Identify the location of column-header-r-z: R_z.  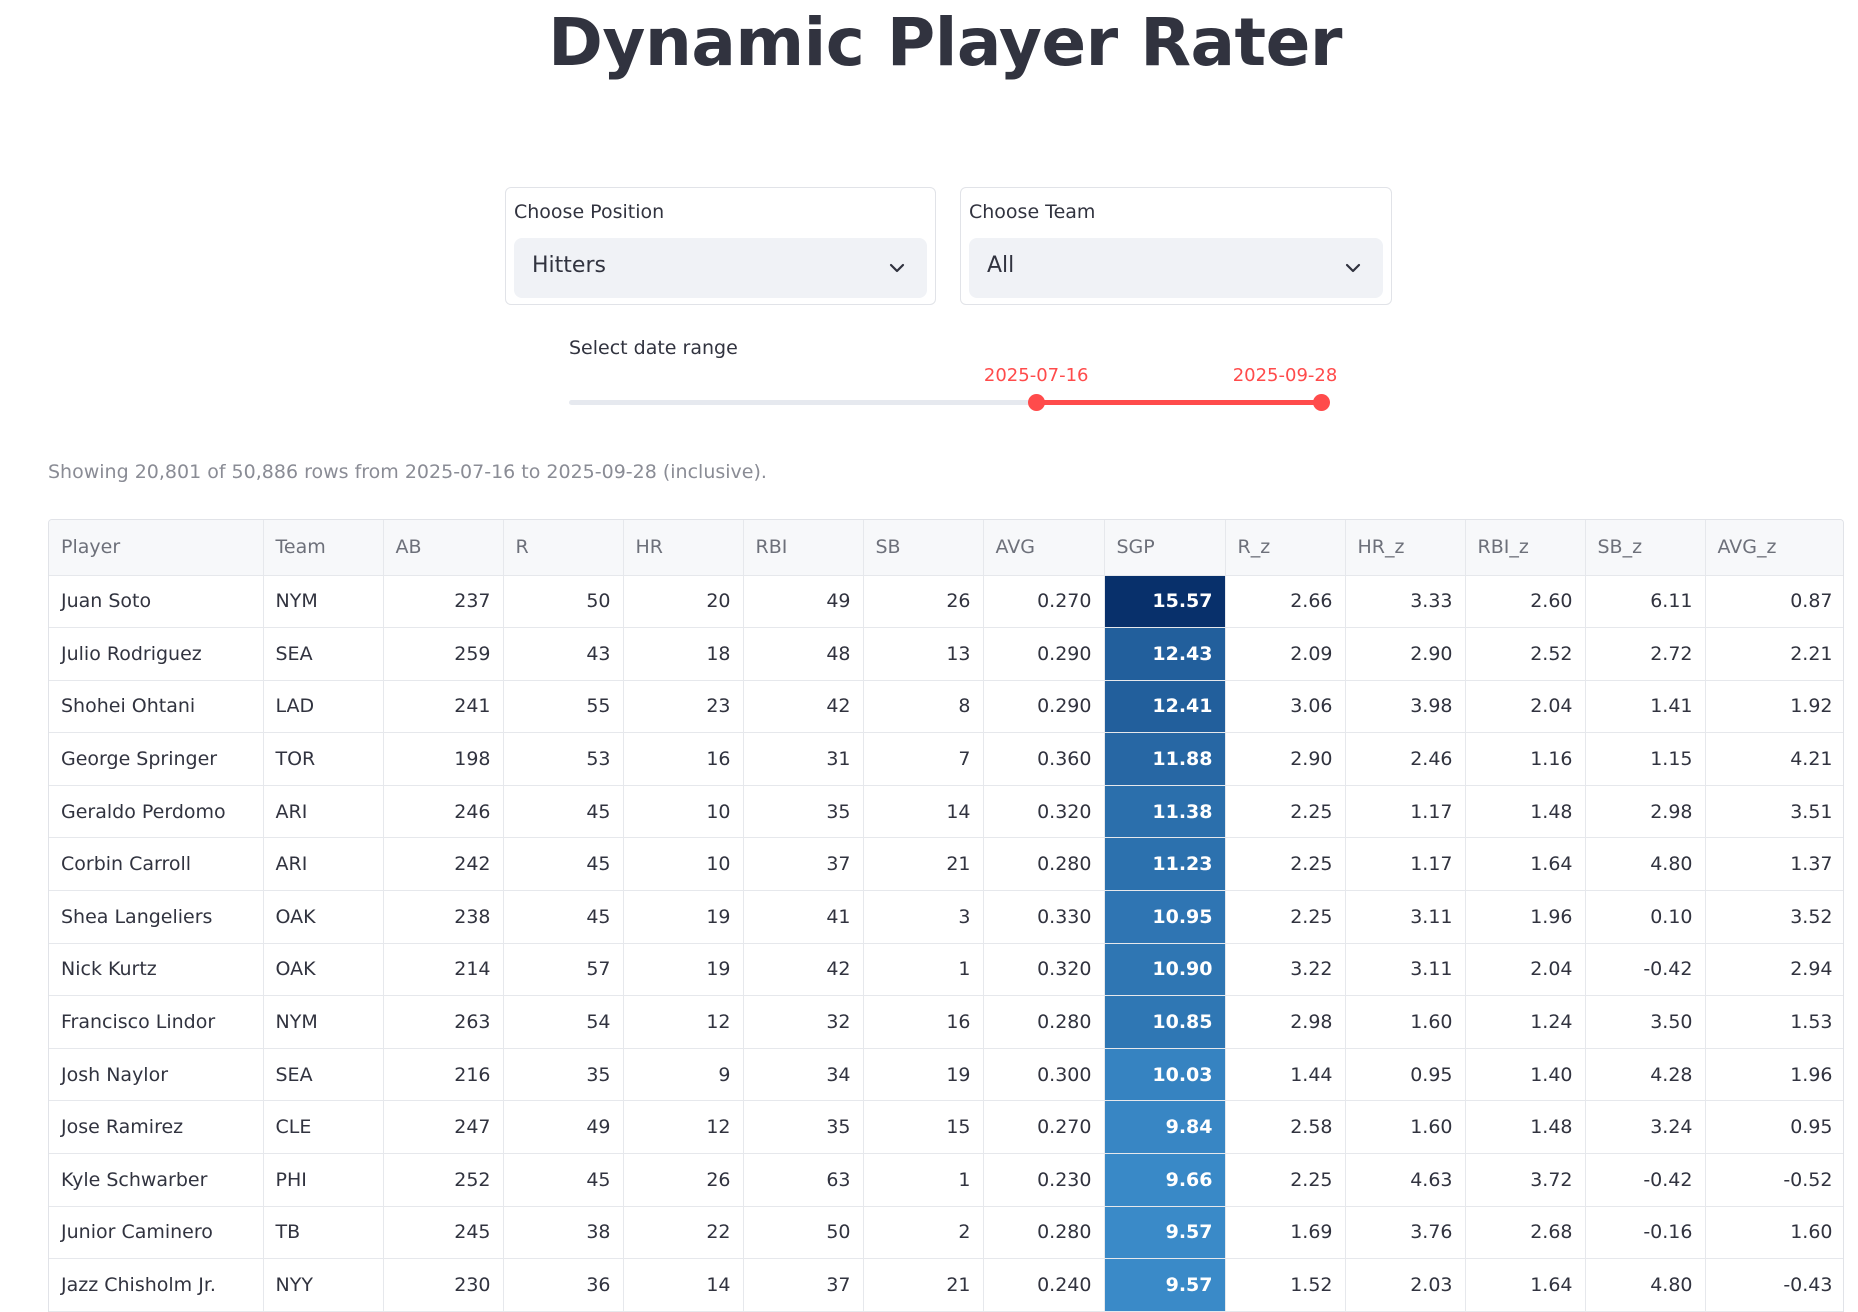
(1285, 548).